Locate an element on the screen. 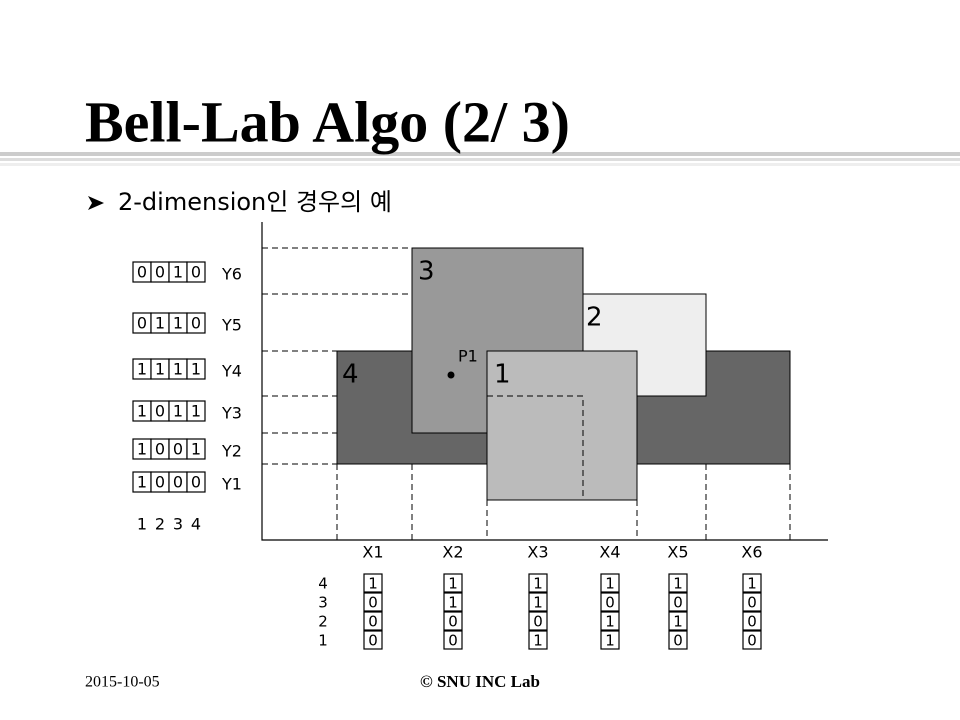 Image resolution: width=960 pixels, height=720 pixels. rect-label: 1 is located at coordinates (502, 375).